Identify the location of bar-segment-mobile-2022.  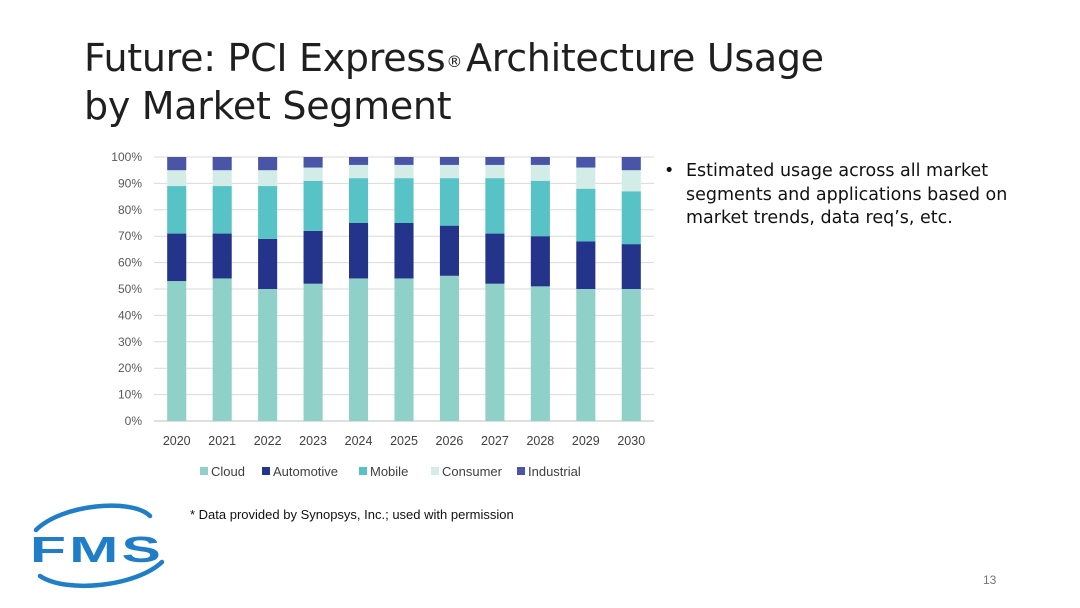
(268, 212).